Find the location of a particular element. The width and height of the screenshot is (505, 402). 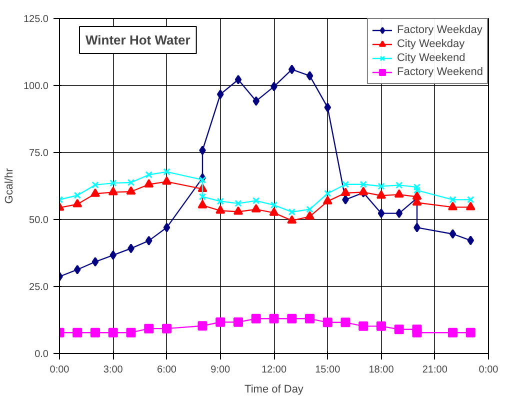

y-tick-label: 50.0 is located at coordinates (39, 220).